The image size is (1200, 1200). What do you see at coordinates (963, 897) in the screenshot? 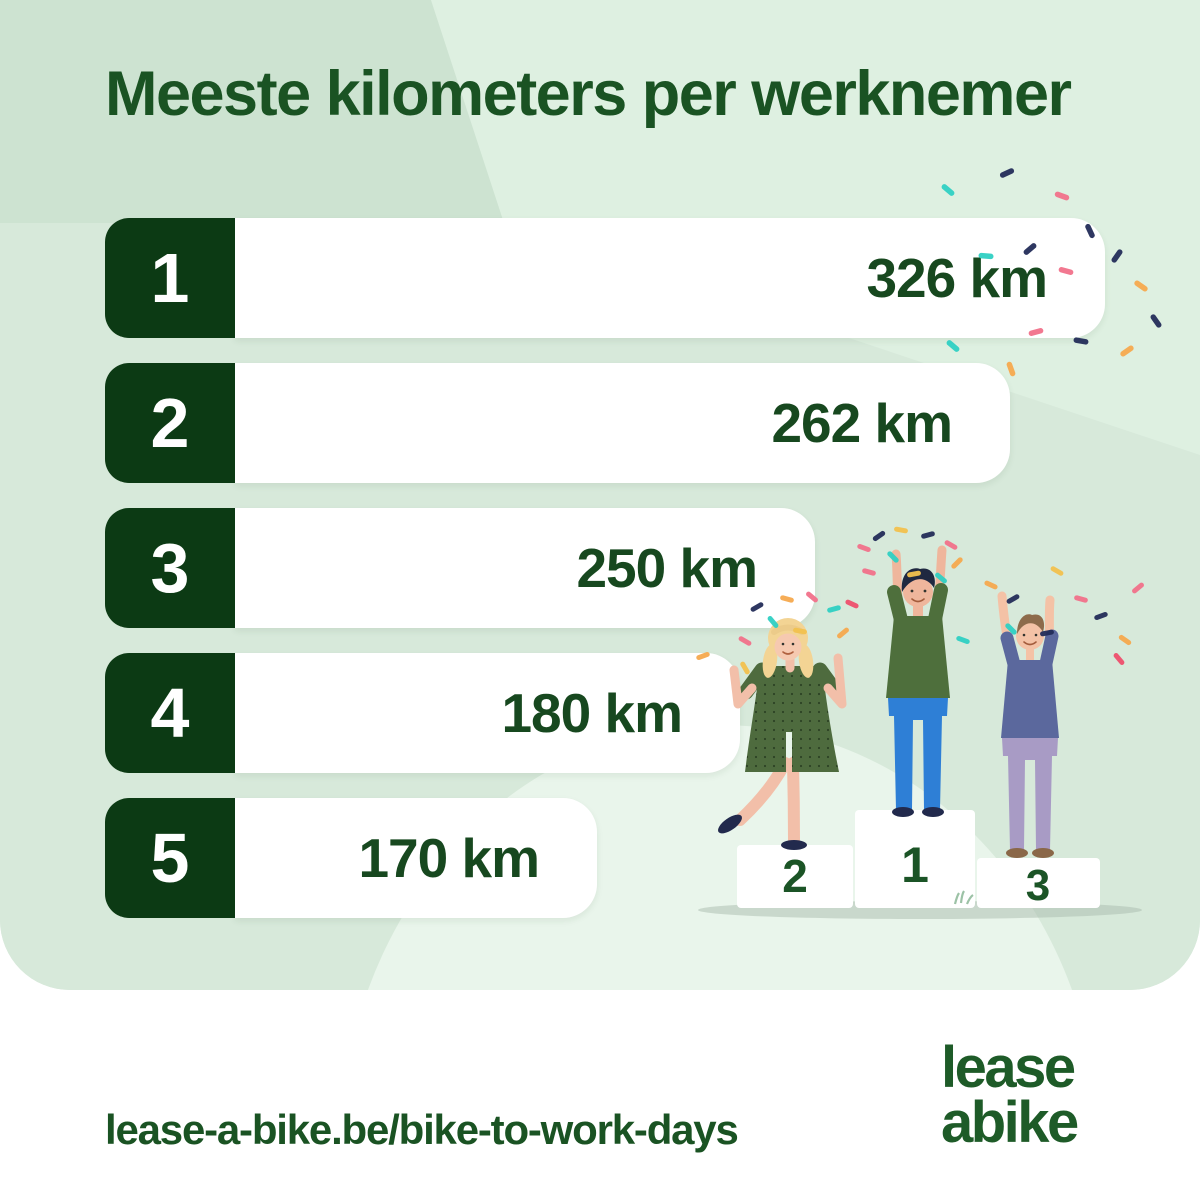
I see `grass-icon` at bounding box center [963, 897].